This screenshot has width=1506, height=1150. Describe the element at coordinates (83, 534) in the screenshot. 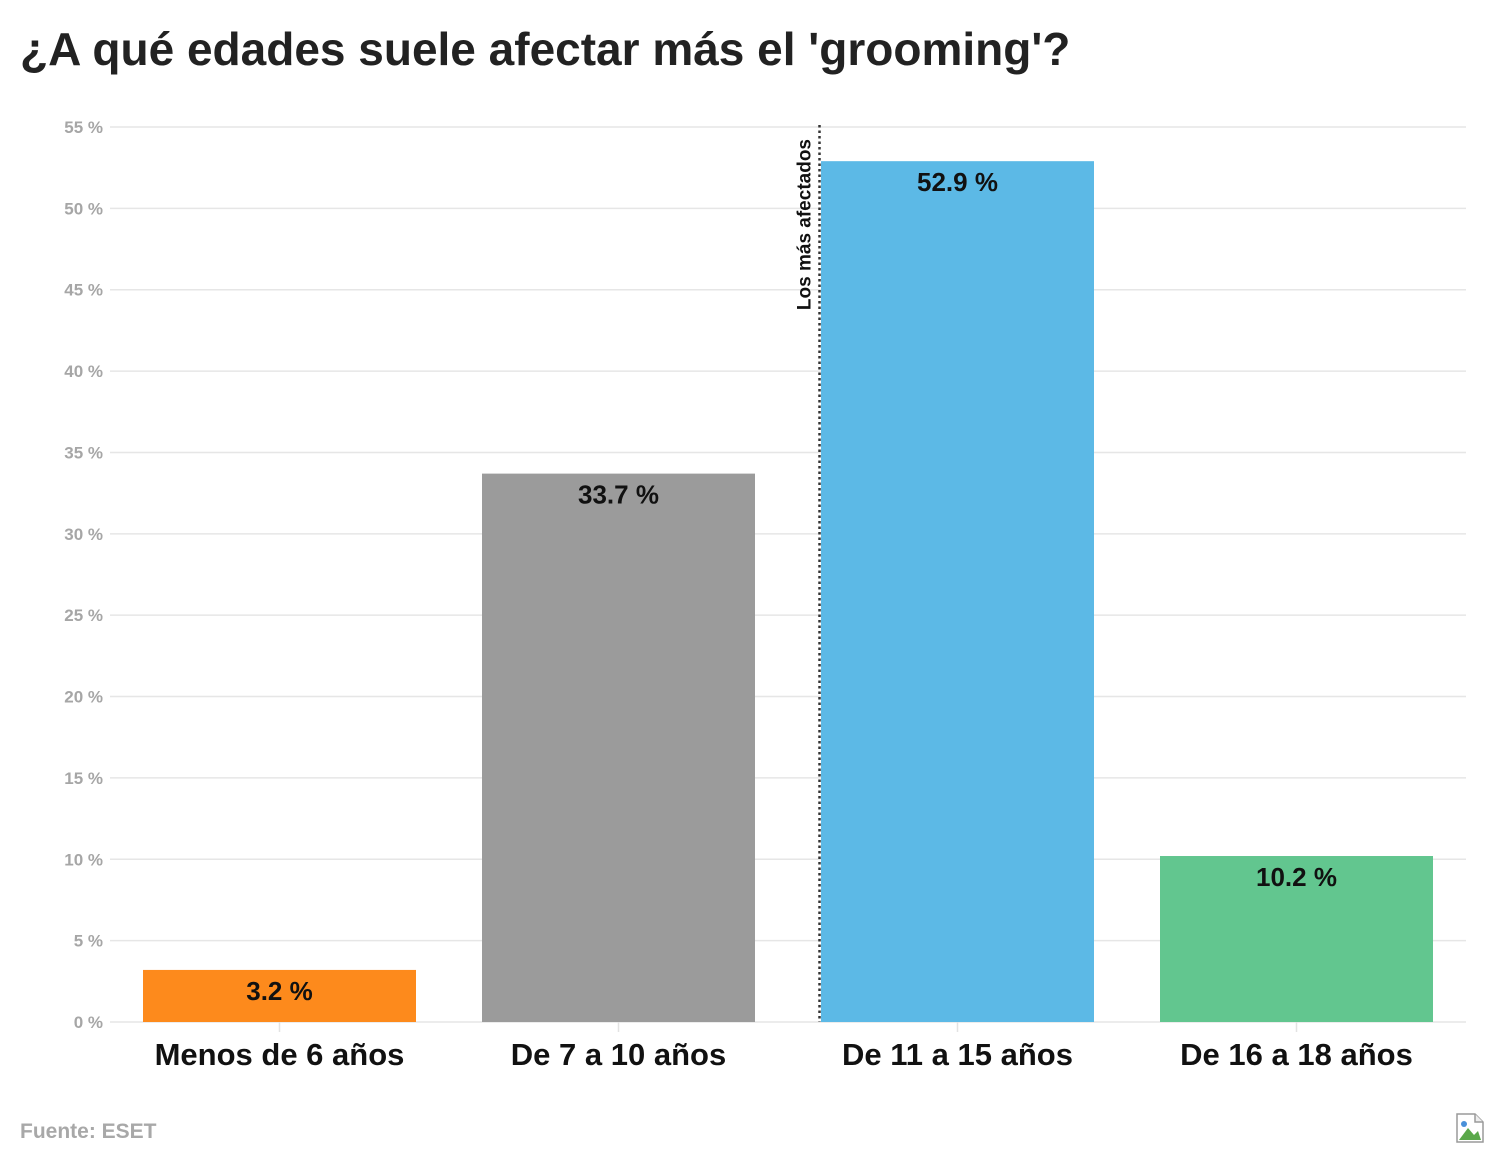

I see `y-tick-label: 30 %` at that location.